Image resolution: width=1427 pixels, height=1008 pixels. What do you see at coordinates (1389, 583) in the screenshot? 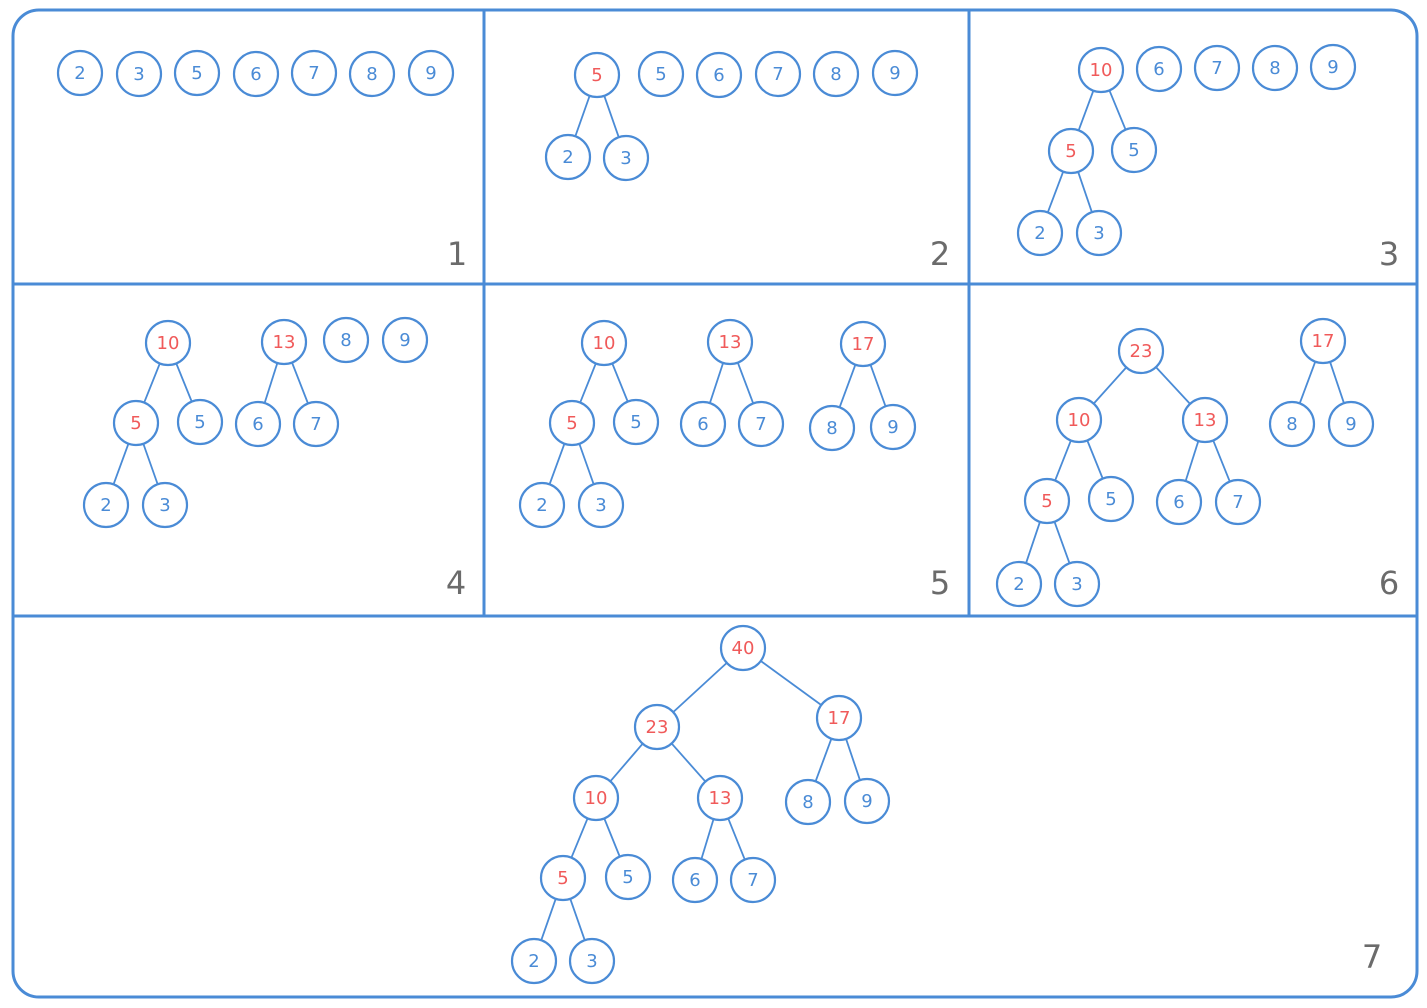
I see `step-number: 6` at bounding box center [1389, 583].